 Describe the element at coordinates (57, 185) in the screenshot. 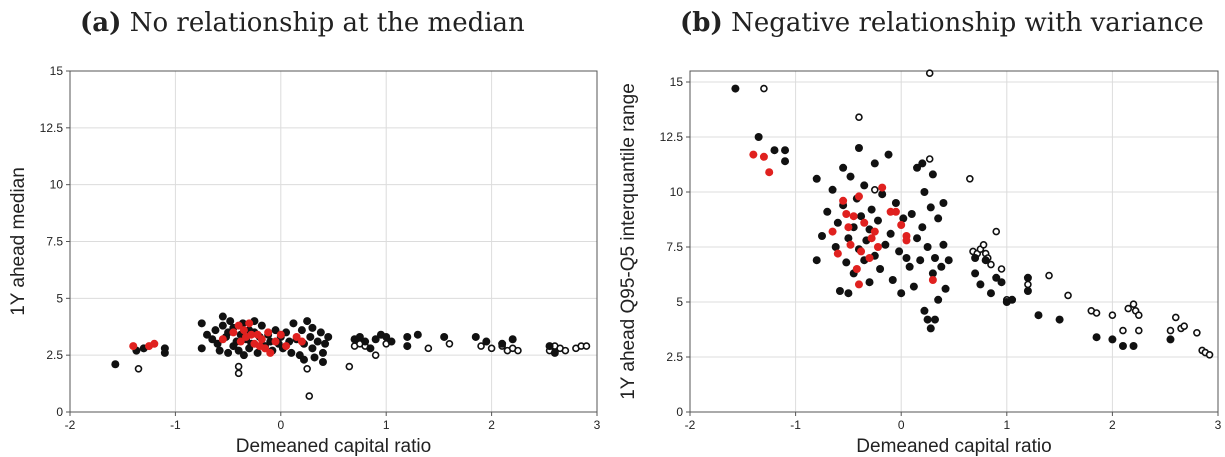

I see `panel-a-y-tick-label: 10` at that location.